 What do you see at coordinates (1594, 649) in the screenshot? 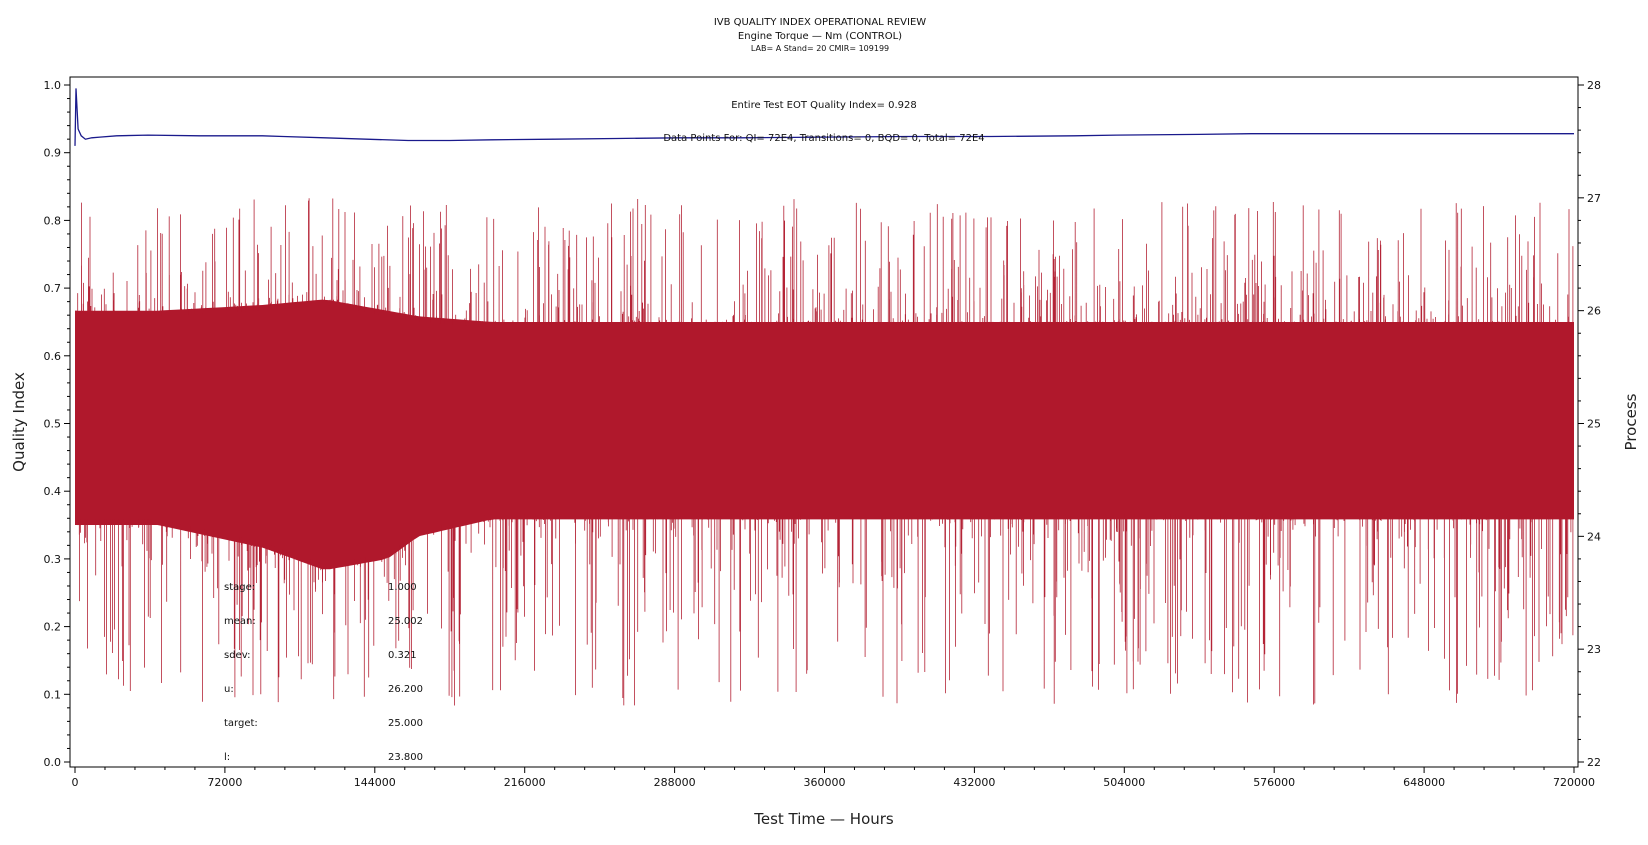
I see `y2-tick-label: 23` at bounding box center [1594, 649].